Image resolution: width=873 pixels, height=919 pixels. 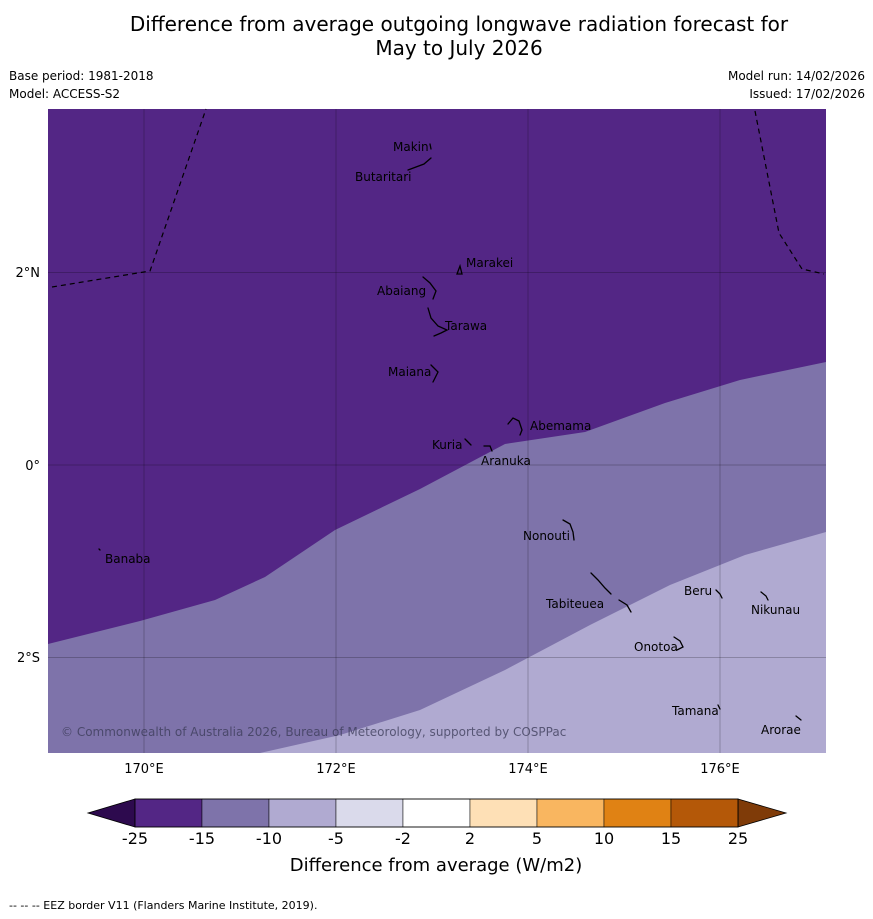 What do you see at coordinates (465, 326) in the screenshot?
I see `place-tarawa: Tarawa` at bounding box center [465, 326].